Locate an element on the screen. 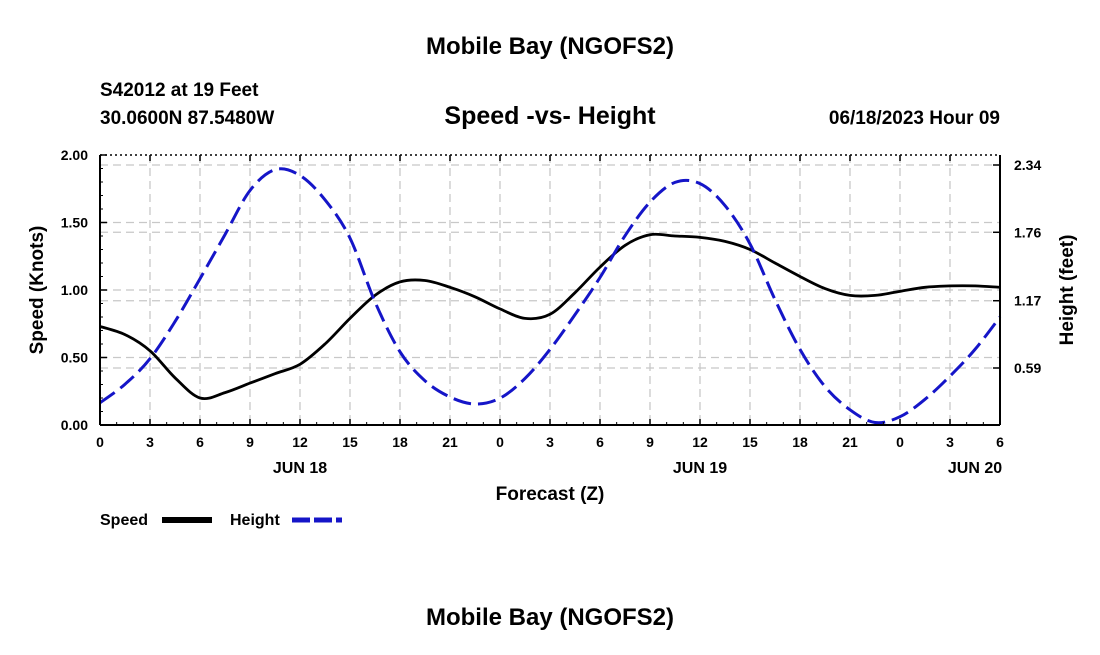  footer-title: Mobile Bay (NGOFS2) is located at coordinates (550, 617).